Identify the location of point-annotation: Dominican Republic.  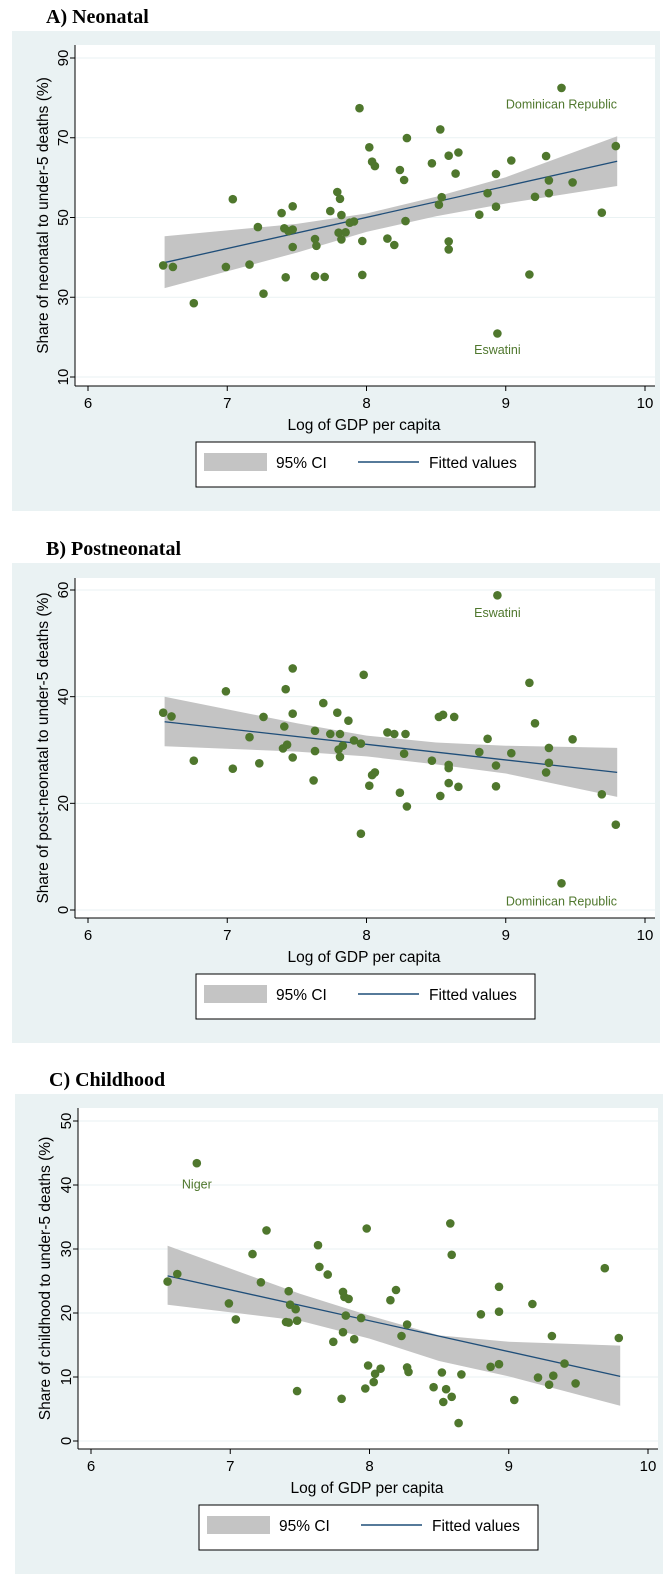
(561, 105).